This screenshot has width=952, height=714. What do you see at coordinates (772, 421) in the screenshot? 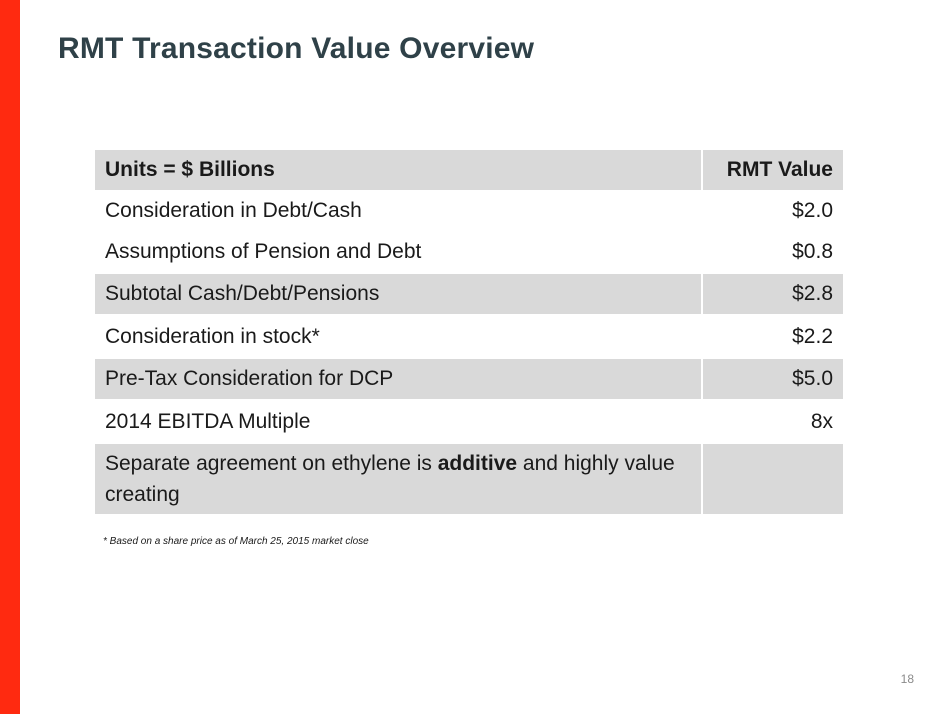
I see `row-value: 8x` at bounding box center [772, 421].